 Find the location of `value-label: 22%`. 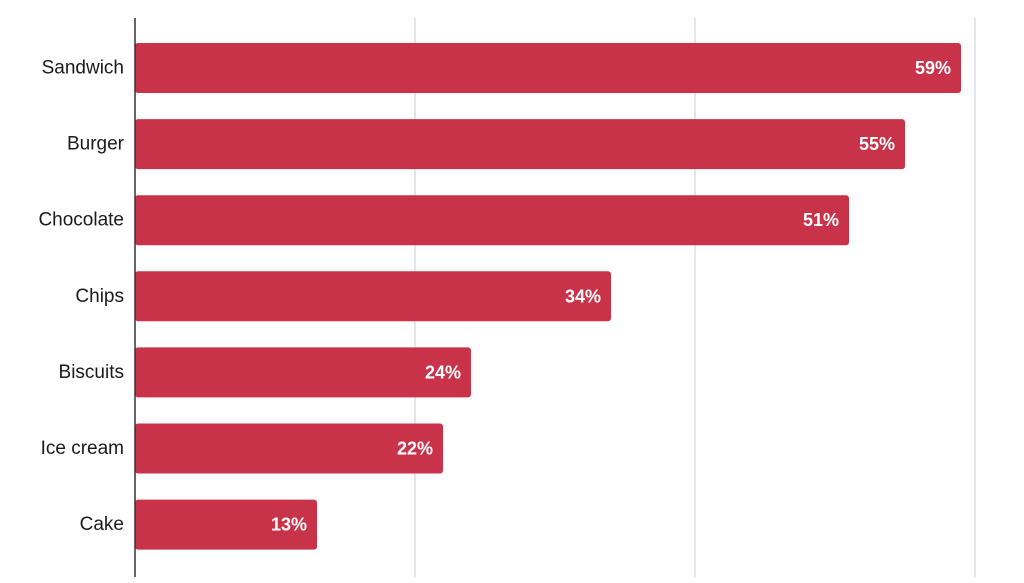

value-label: 22% is located at coordinates (415, 449).